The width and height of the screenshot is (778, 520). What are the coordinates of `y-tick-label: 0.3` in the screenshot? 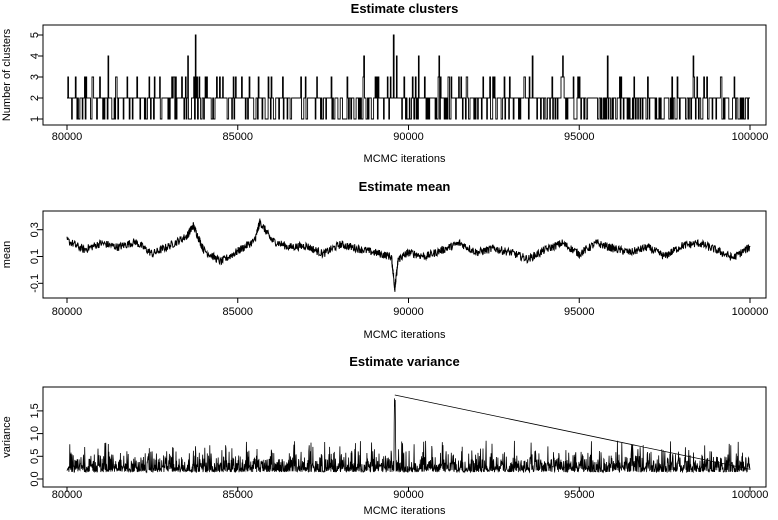 It's located at (35, 229).